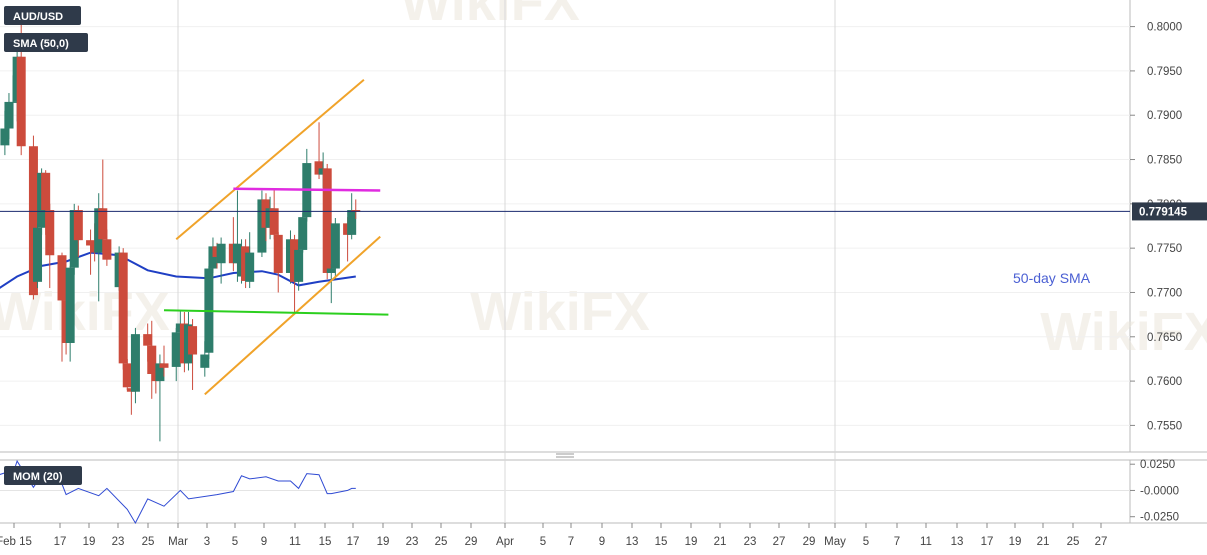 This screenshot has width=1207, height=555. Describe the element at coordinates (1157, 465) in the screenshot. I see `momentum-tick-label: 0.0250` at that location.